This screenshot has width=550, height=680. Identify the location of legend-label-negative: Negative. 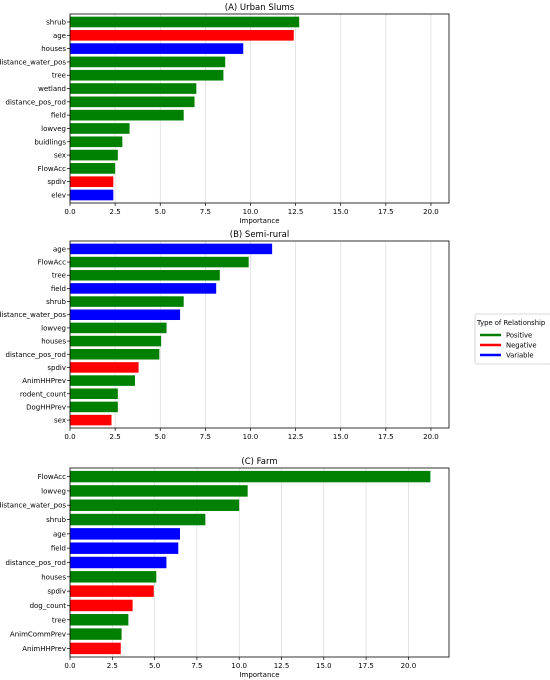
(521, 346).